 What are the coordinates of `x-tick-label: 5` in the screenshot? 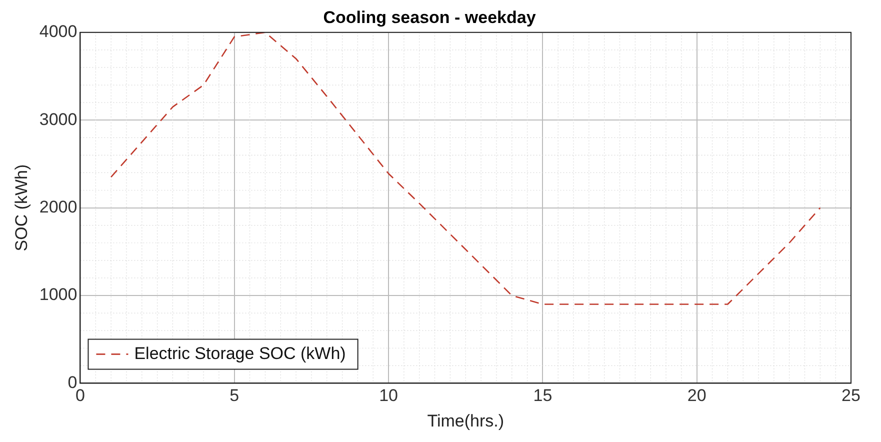 It's located at (235, 396).